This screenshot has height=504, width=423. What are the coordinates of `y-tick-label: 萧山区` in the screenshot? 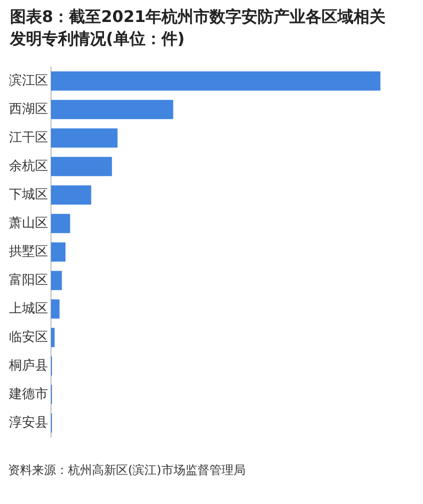 It's located at (28, 223).